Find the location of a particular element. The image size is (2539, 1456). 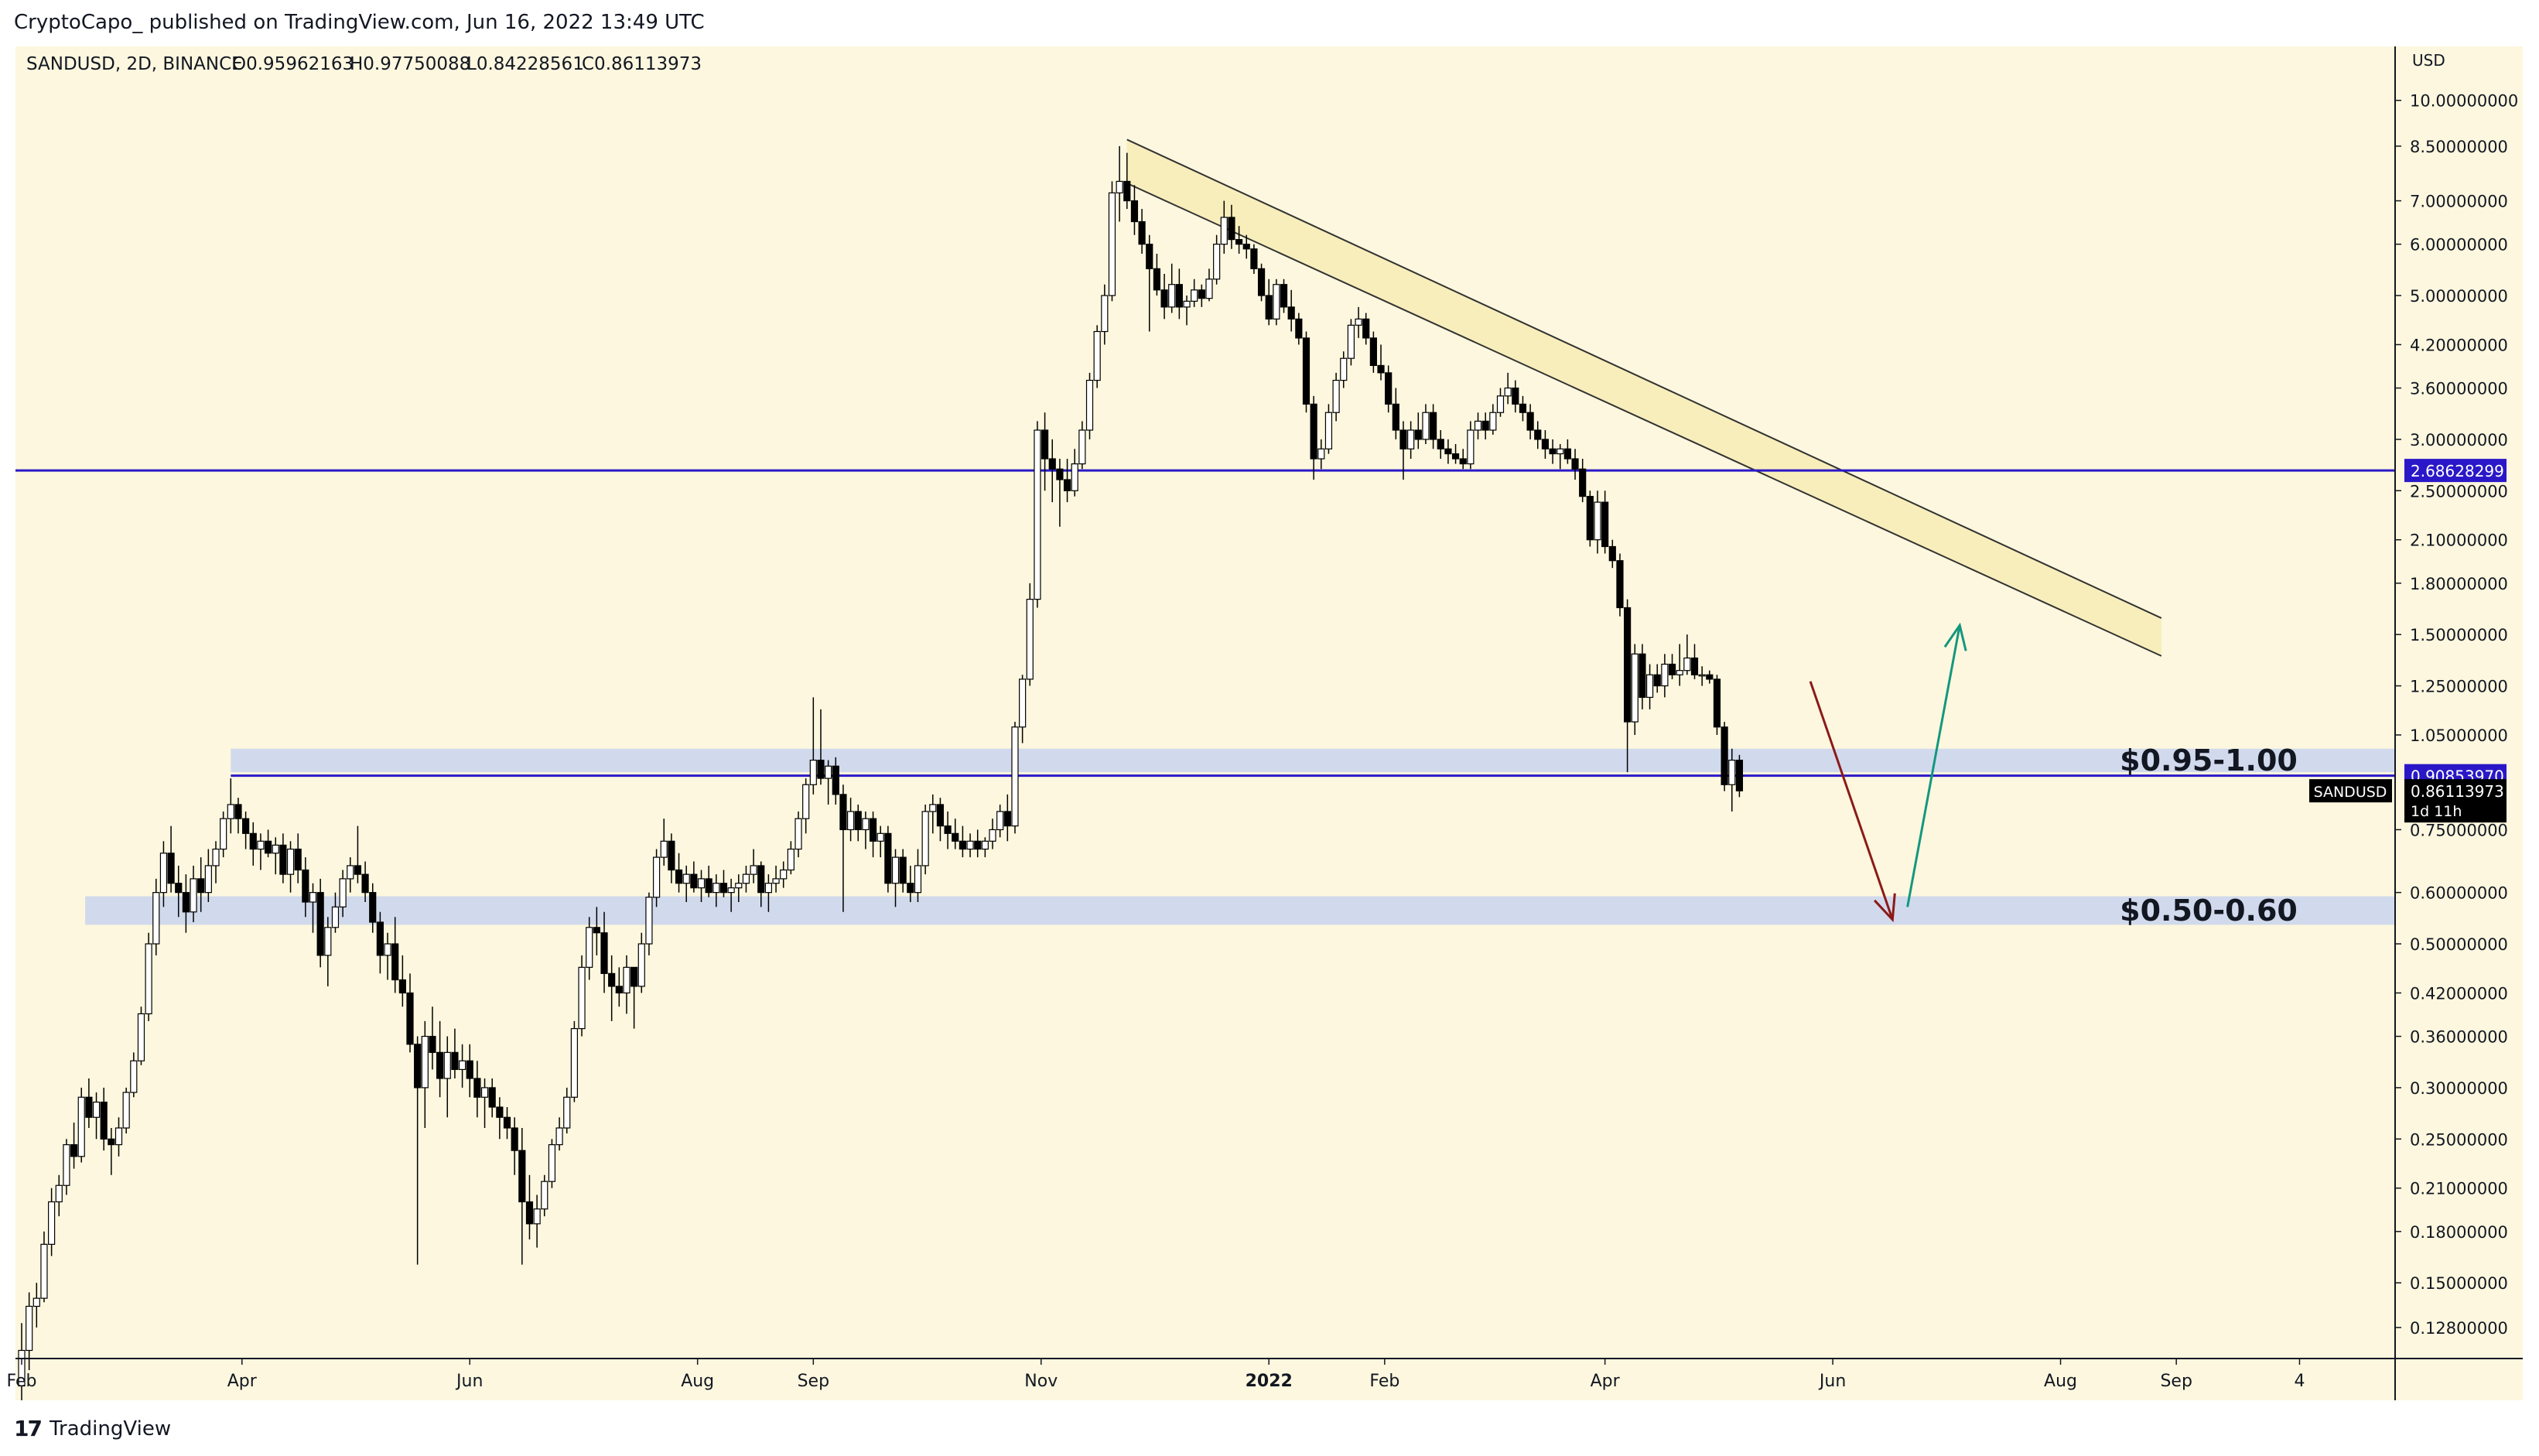

tradingview-brand: TradingView is located at coordinates (111, 1429).